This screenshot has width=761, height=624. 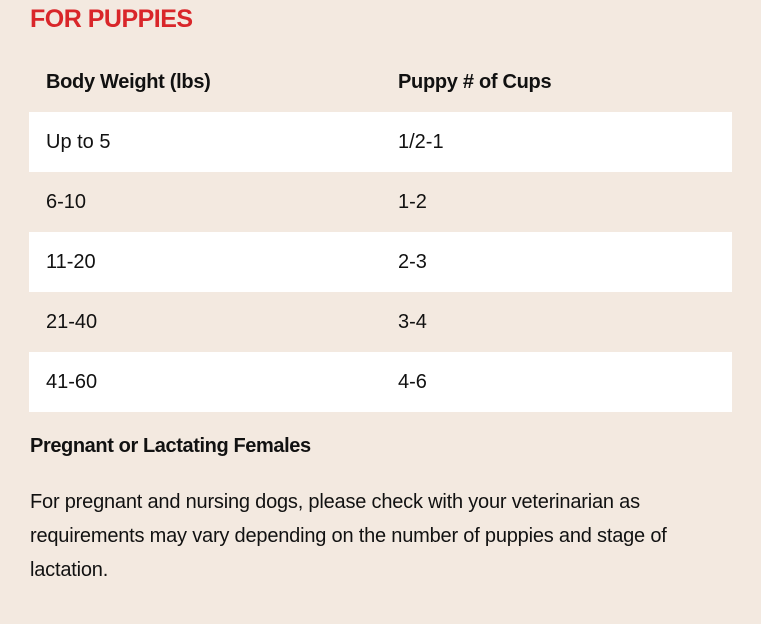 I want to click on header-body-weight: Body Weight (lbs), so click(x=128, y=82).